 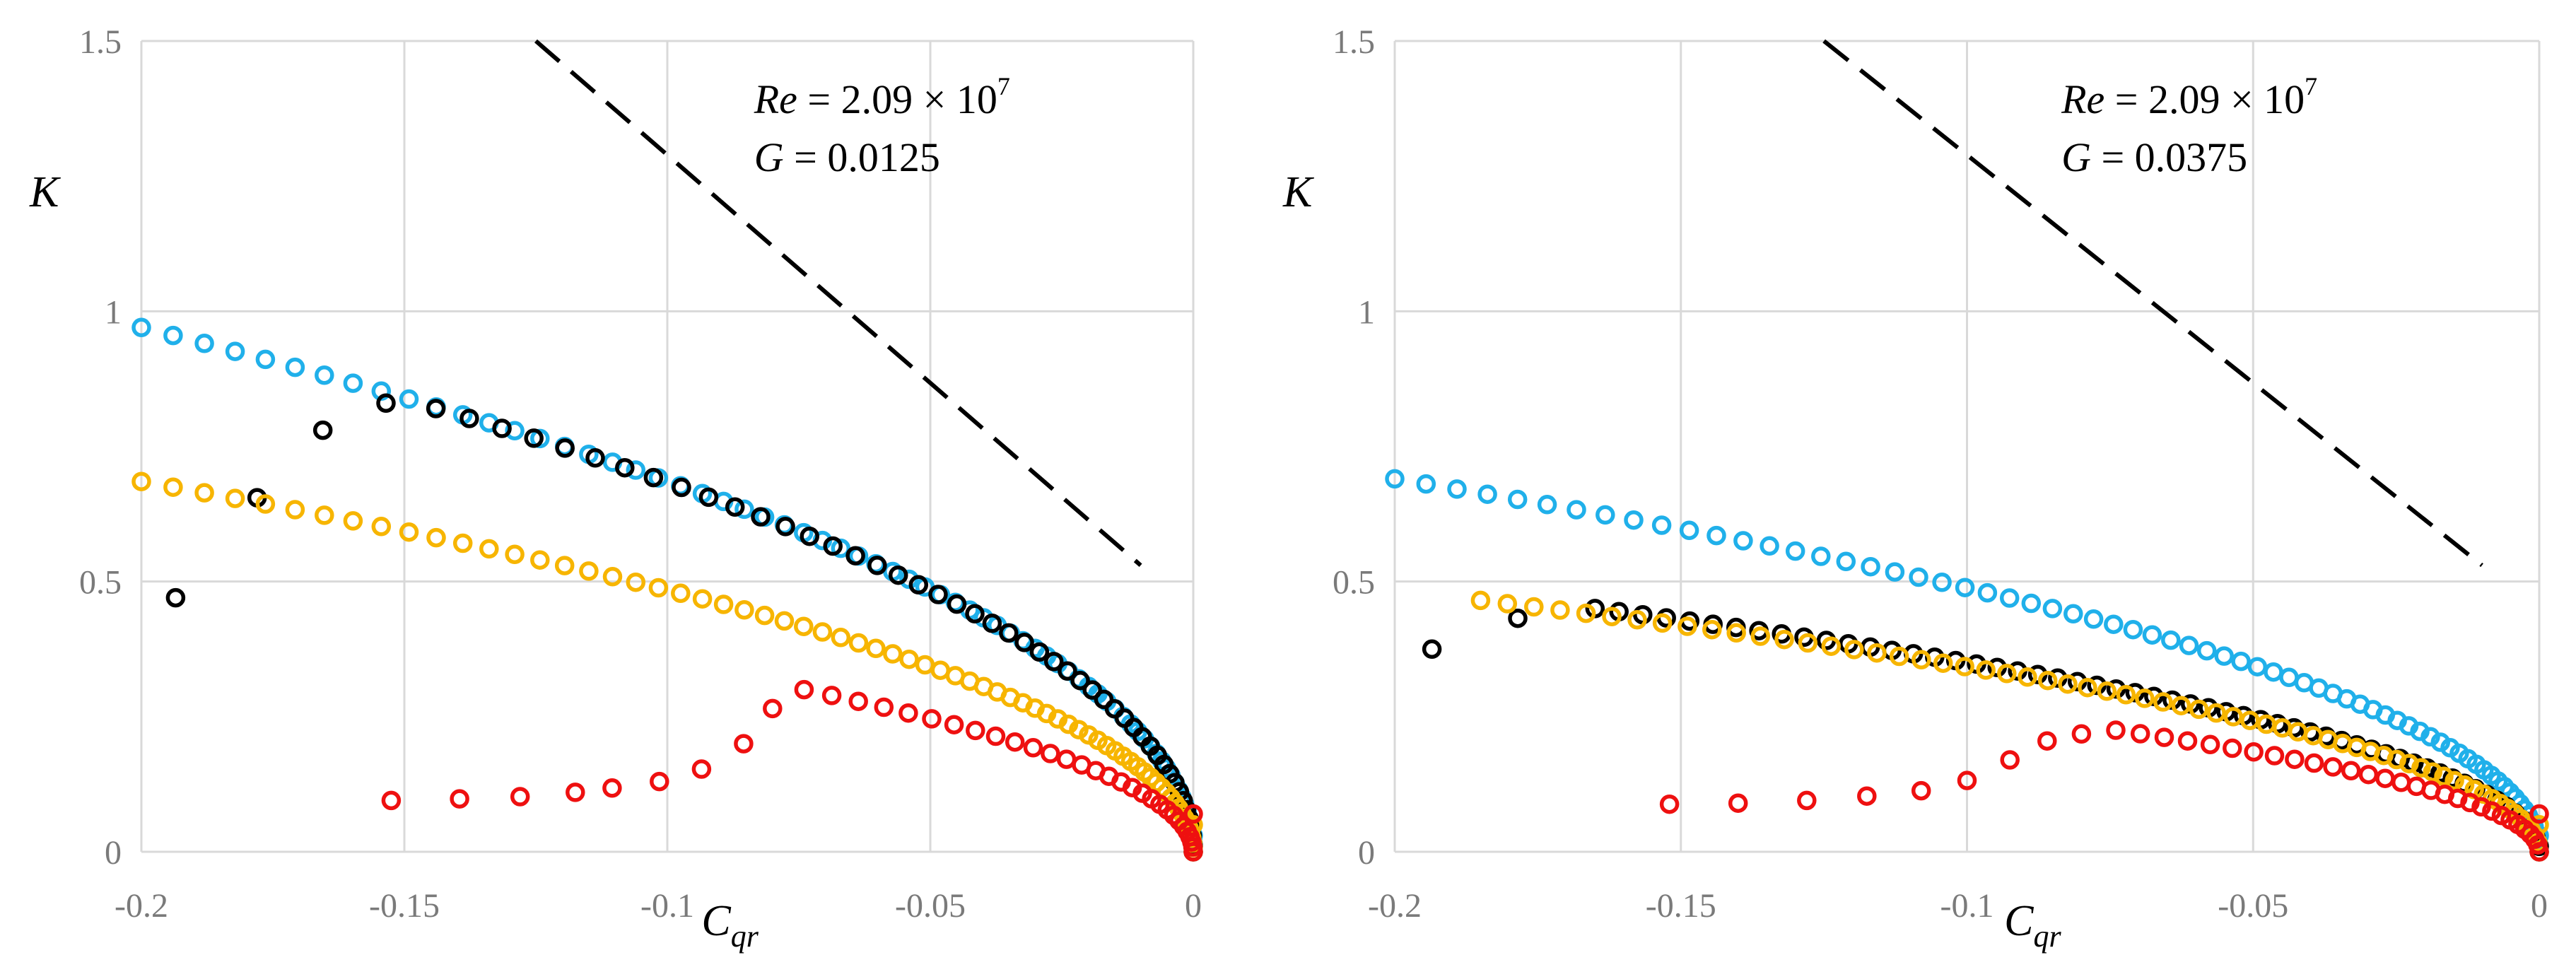 I want to click on series-red, so click(x=792, y=771).